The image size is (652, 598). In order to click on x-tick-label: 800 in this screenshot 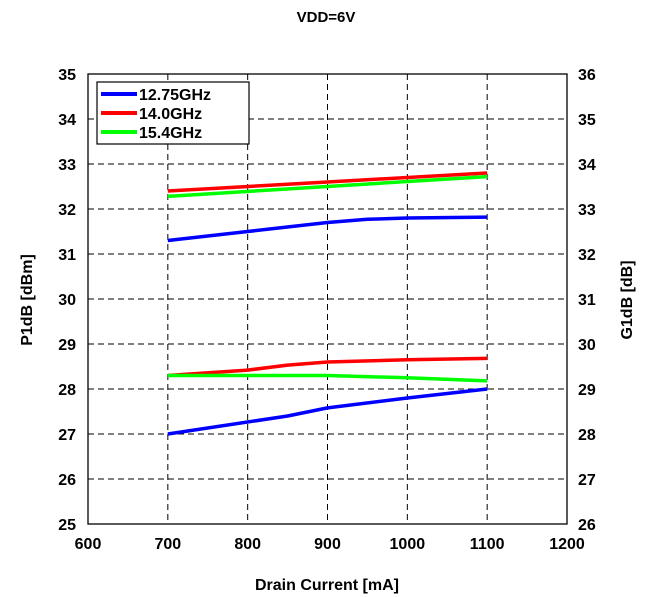, I will do `click(247, 544)`.